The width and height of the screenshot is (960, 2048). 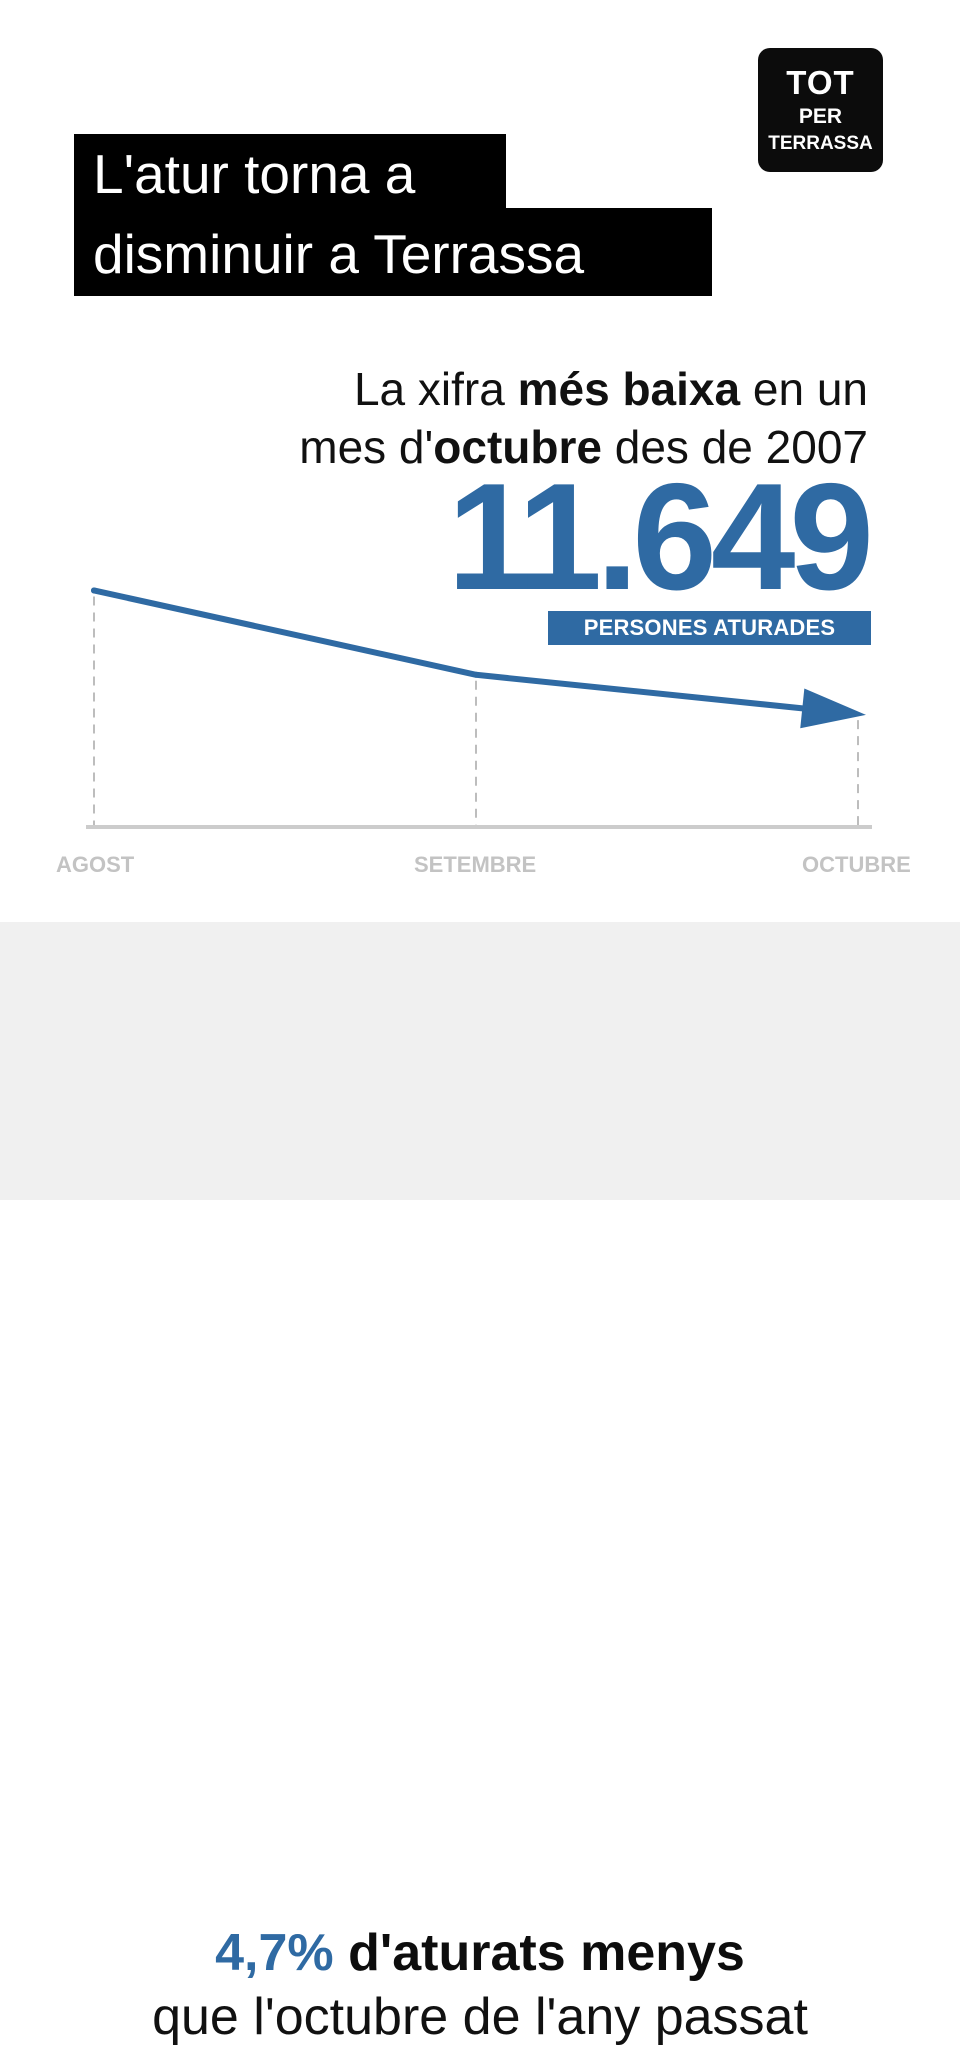 I want to click on subtitle-line-1: La xifra més baixa en un, so click(x=610, y=389).